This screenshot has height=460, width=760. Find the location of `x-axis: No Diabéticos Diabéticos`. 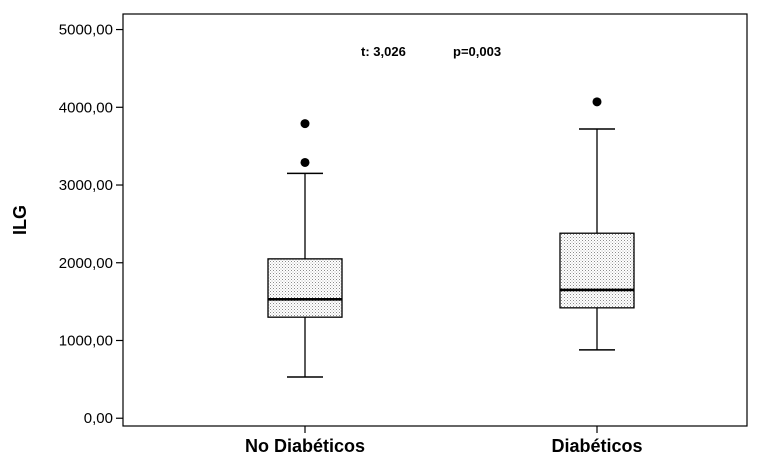

x-axis: No Diabéticos Diabéticos is located at coordinates (444, 441).